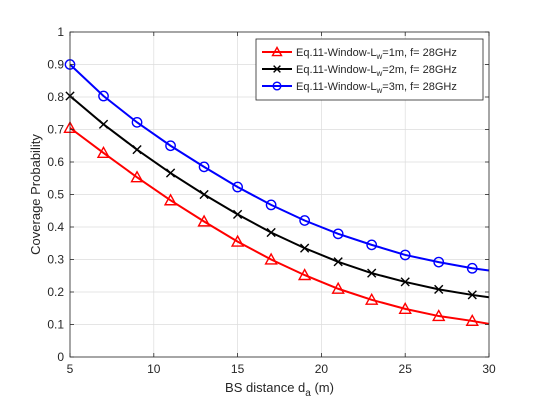  What do you see at coordinates (70, 369) in the screenshot?
I see `x-tick-label: 5` at bounding box center [70, 369].